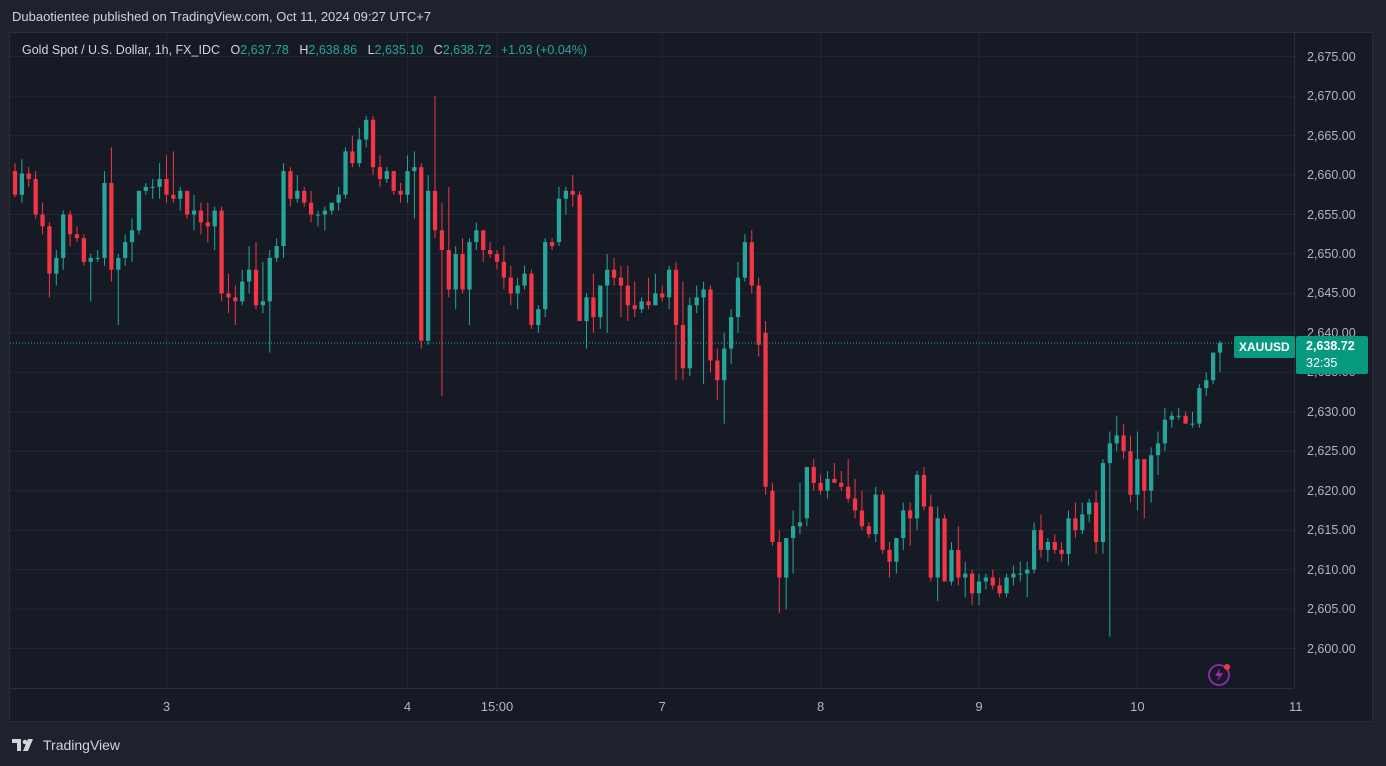 This screenshot has width=1386, height=766. I want to click on time-tick-label: 11, so click(1295, 706).